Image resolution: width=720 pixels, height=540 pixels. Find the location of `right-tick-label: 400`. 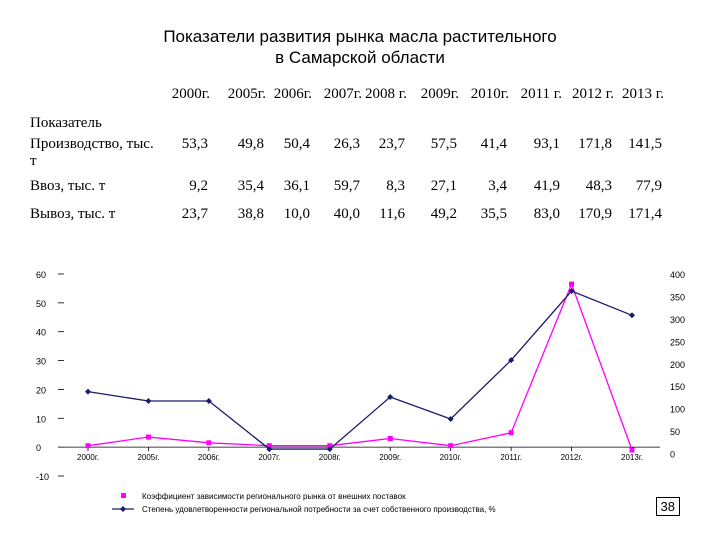

right-tick-label: 400 is located at coordinates (677, 275).